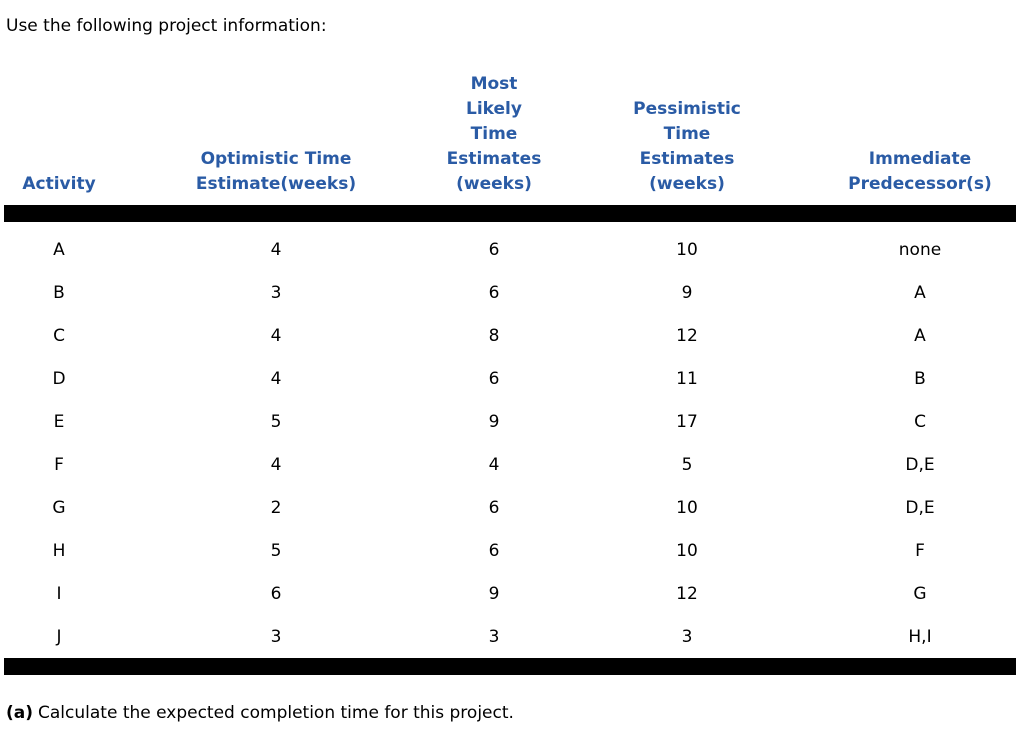  I want to click on table-row: E 5 9 17 C, so click(510, 421).